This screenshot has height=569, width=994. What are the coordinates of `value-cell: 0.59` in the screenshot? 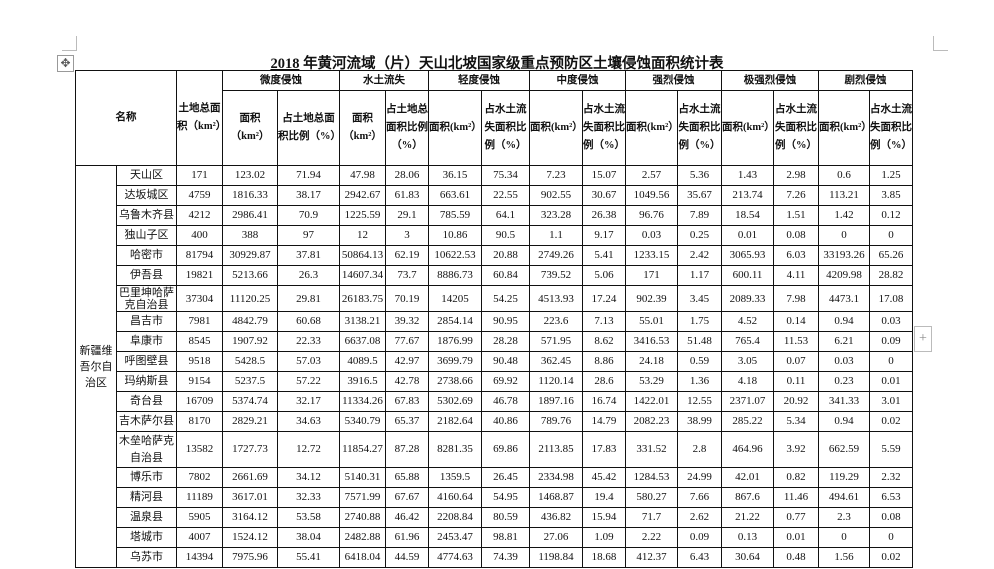 It's located at (699, 361).